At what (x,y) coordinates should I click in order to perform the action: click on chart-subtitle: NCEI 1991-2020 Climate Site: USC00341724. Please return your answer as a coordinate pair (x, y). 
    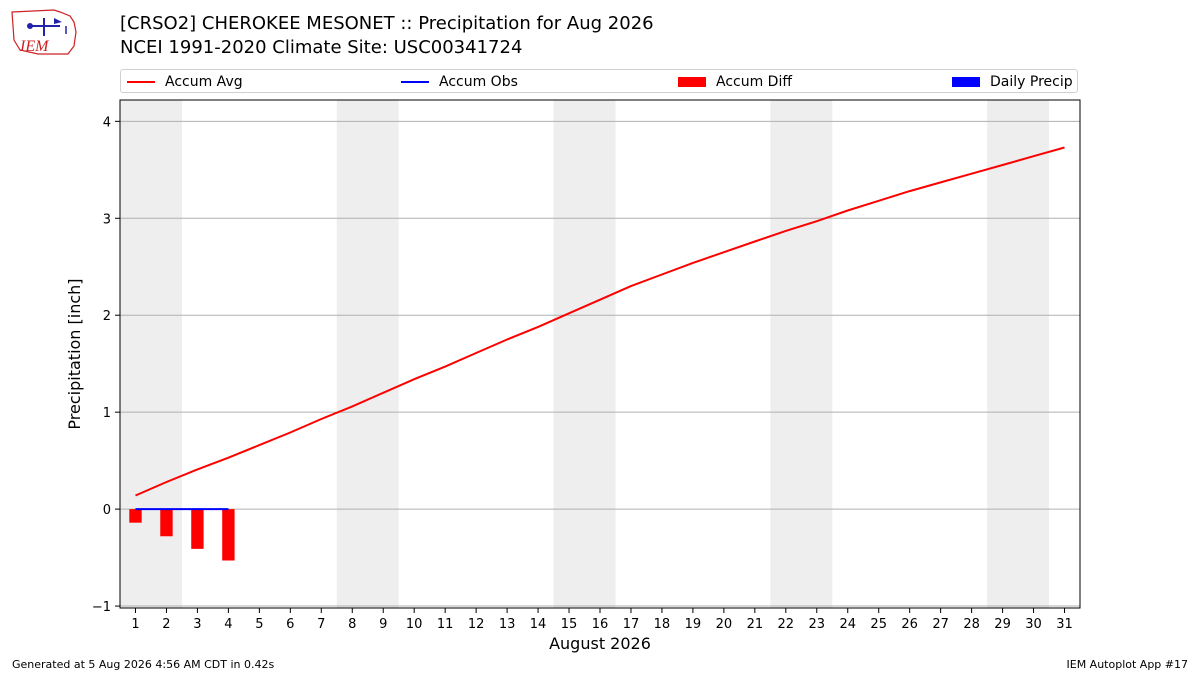
    Looking at the image, I should click on (321, 47).